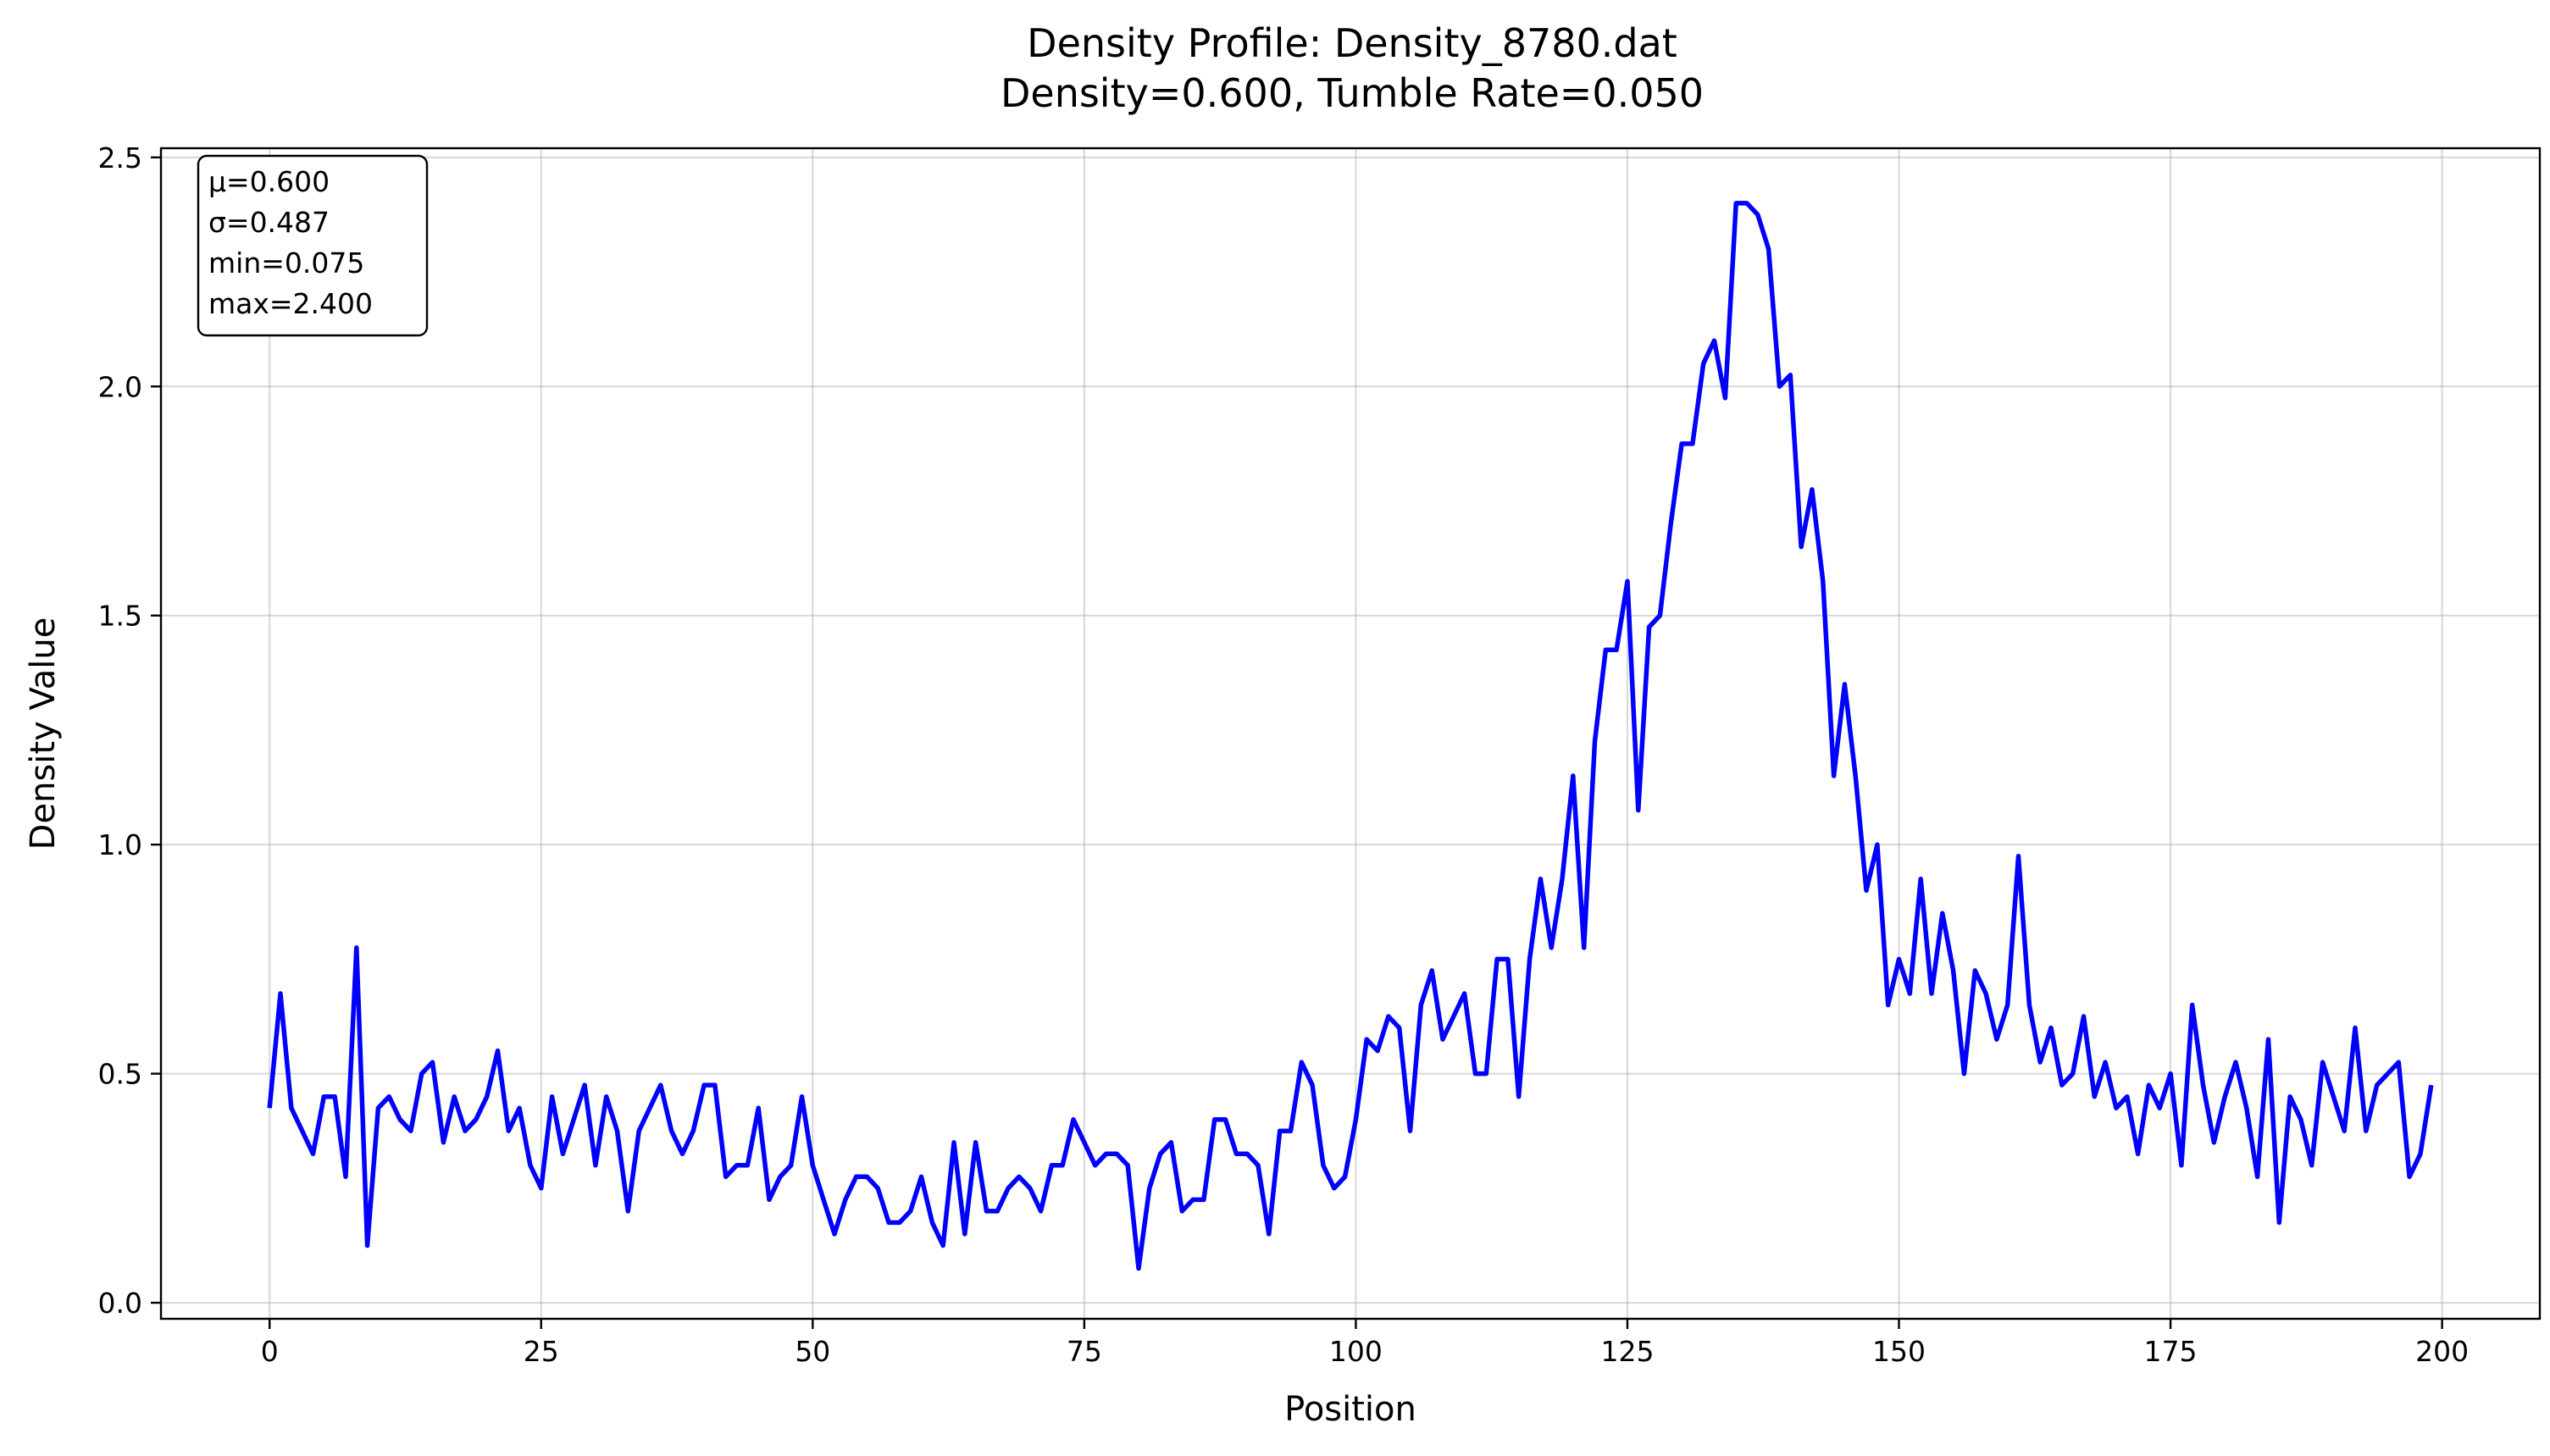 The image size is (2550, 1456). What do you see at coordinates (120, 157) in the screenshot?
I see `y-tick-label: 2.5` at bounding box center [120, 157].